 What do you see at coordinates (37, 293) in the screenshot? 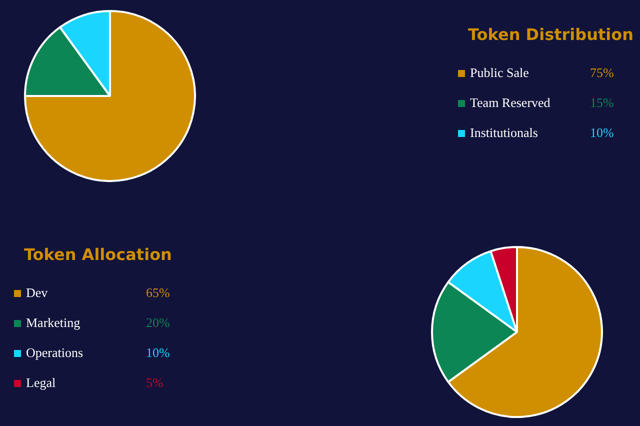
I see `legend-label: Dev` at bounding box center [37, 293].